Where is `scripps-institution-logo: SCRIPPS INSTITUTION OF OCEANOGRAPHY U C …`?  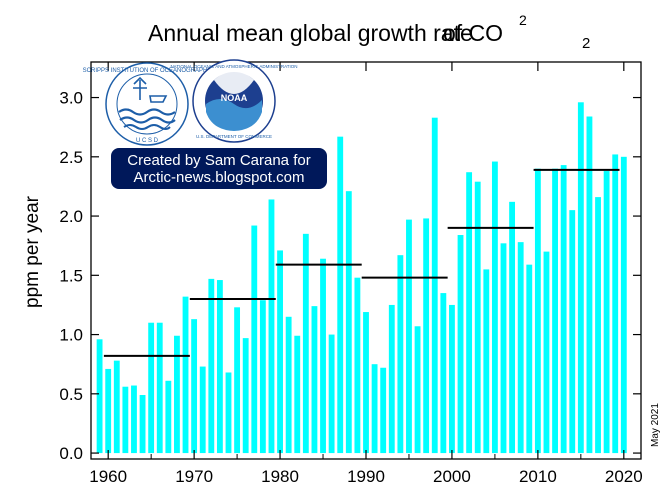
scripps-institution-logo: SCRIPPS INSTITUTION OF OCEANOGRAPHY U C … is located at coordinates (147, 104).